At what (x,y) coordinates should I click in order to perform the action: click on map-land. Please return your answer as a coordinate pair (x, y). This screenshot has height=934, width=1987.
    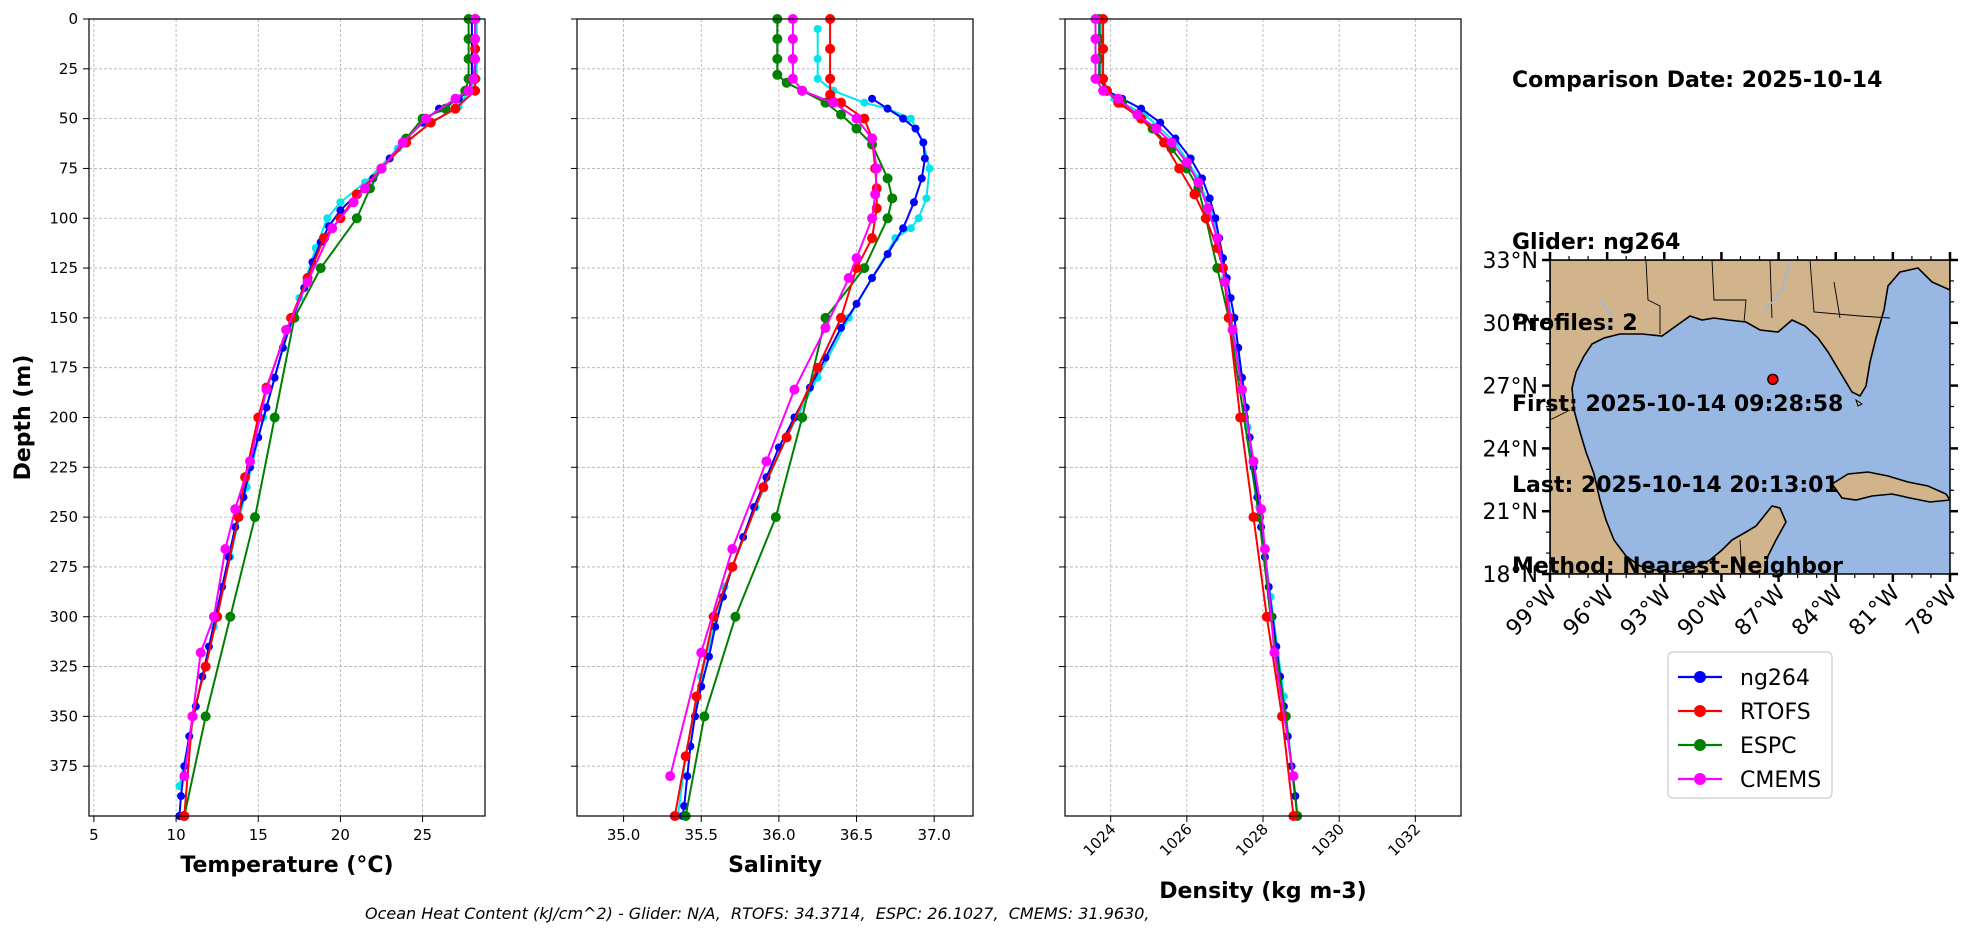
    Looking at the image, I should click on (1750, 417).